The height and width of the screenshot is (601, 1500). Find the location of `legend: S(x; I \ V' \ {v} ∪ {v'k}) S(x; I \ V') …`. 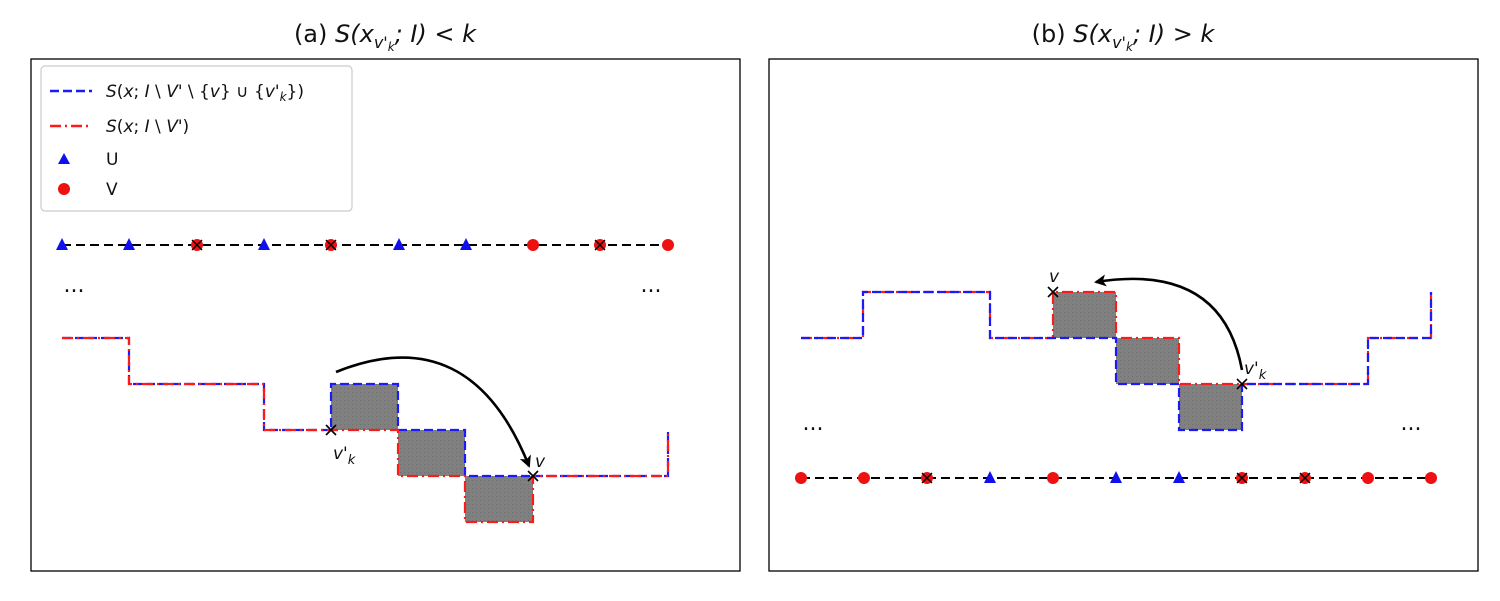

legend: S(x; I \ V' \ {v} ∪ {v'k}) S(x; I \ V') … is located at coordinates (196, 138).